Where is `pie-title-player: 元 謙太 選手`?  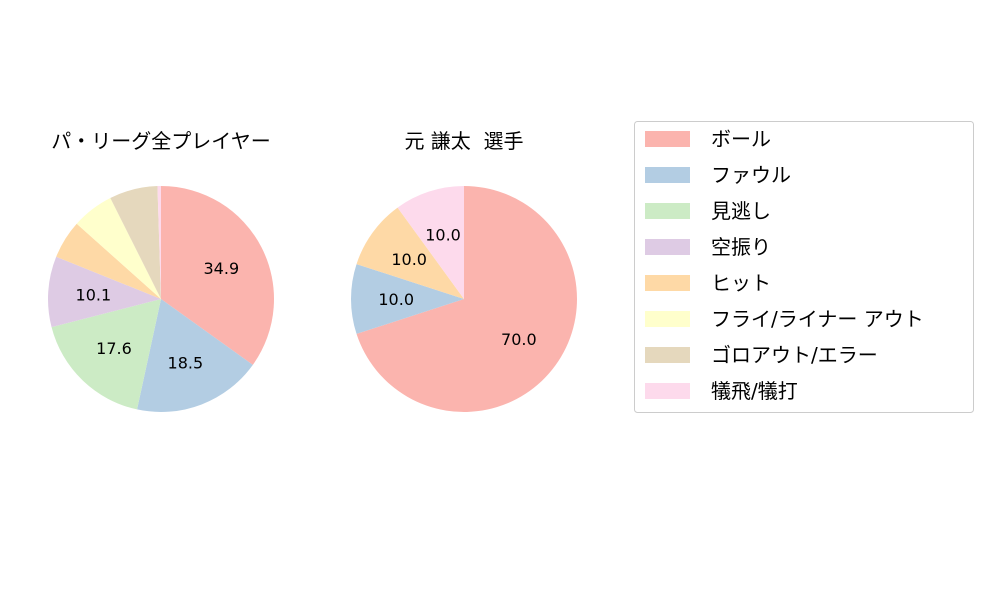 pie-title-player: 元 謙太 選手 is located at coordinates (463, 141).